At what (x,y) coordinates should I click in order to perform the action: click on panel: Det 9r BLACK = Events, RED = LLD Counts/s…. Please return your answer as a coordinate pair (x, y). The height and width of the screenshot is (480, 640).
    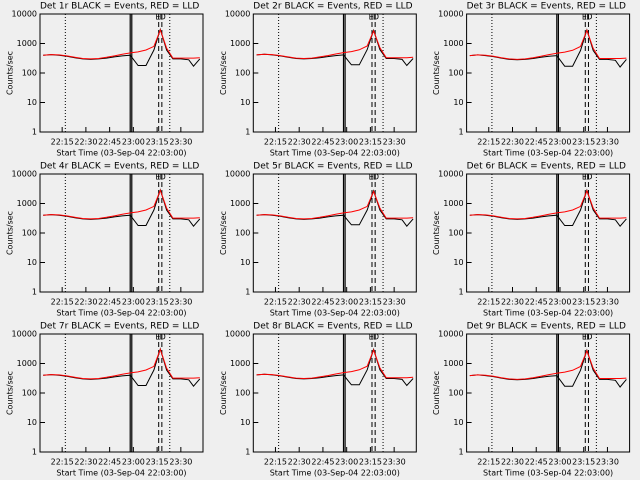
    Looking at the image, I should click on (531, 400).